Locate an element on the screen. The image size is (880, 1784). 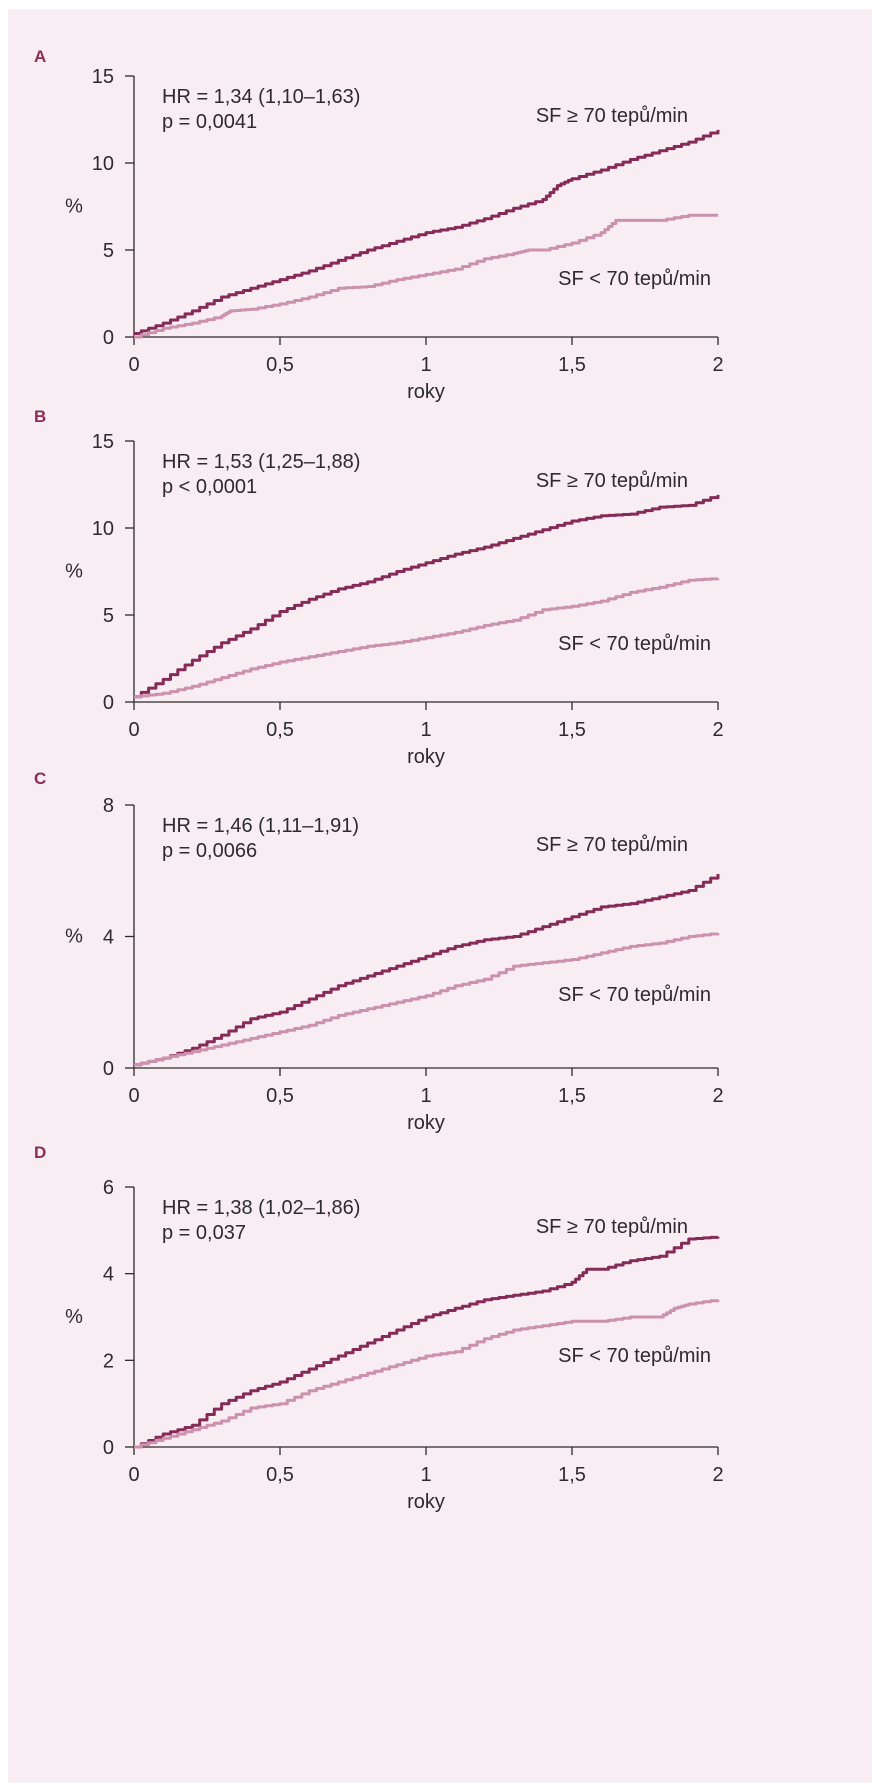
y-tick-label: 6 is located at coordinates (108, 1188).